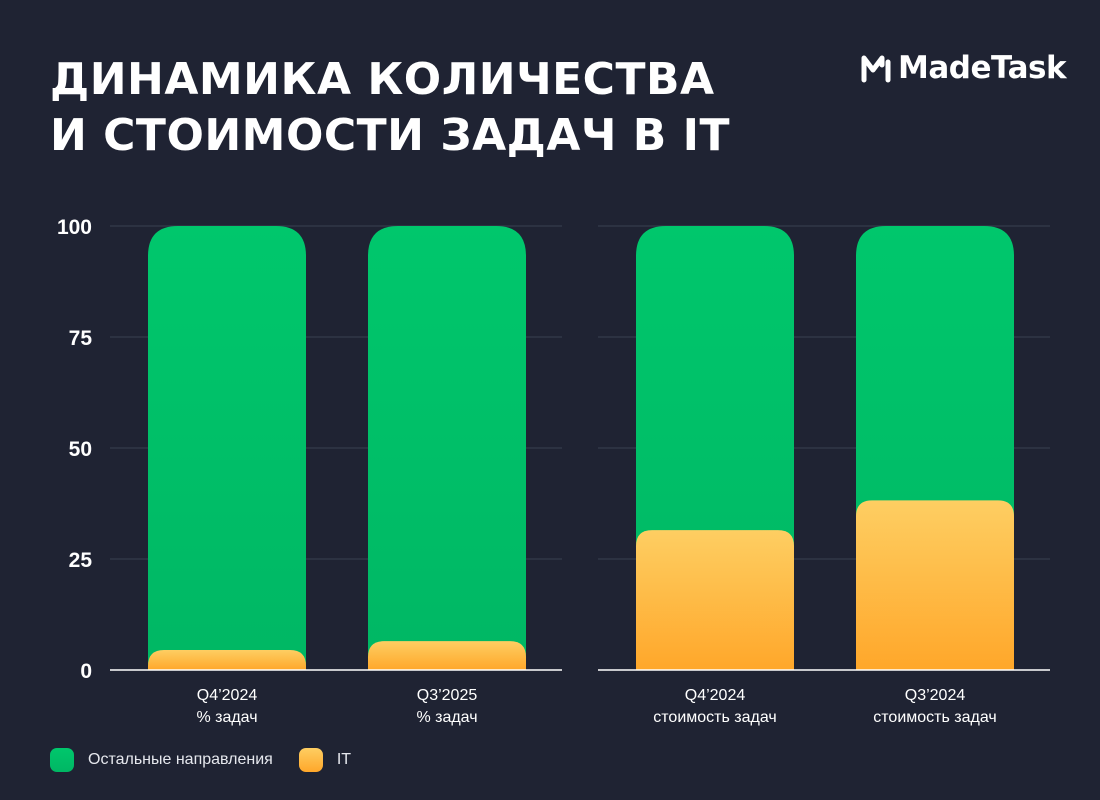 The width and height of the screenshot is (1100, 800). What do you see at coordinates (935, 695) in the screenshot?
I see `category-label-line1-panel-2-cat-2: Q3’2024` at bounding box center [935, 695].